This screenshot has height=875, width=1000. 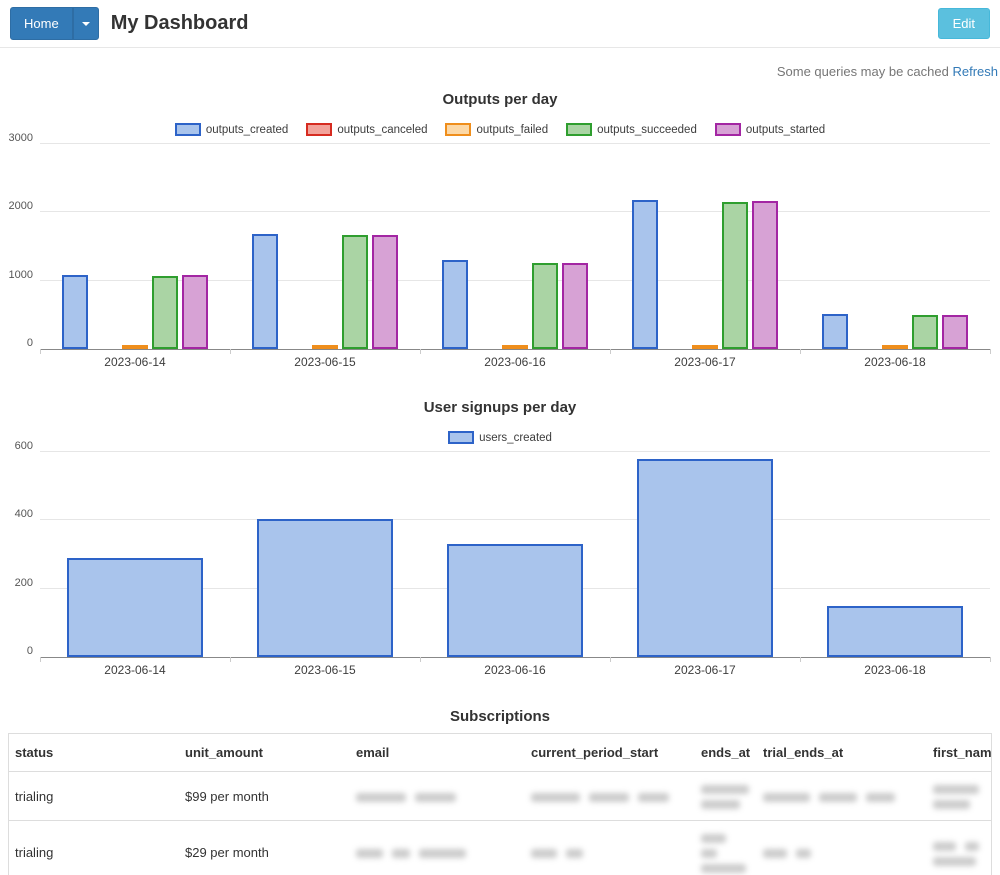 What do you see at coordinates (864, 71) in the screenshot?
I see `cache-notice-text: Some queries may be cached` at bounding box center [864, 71].